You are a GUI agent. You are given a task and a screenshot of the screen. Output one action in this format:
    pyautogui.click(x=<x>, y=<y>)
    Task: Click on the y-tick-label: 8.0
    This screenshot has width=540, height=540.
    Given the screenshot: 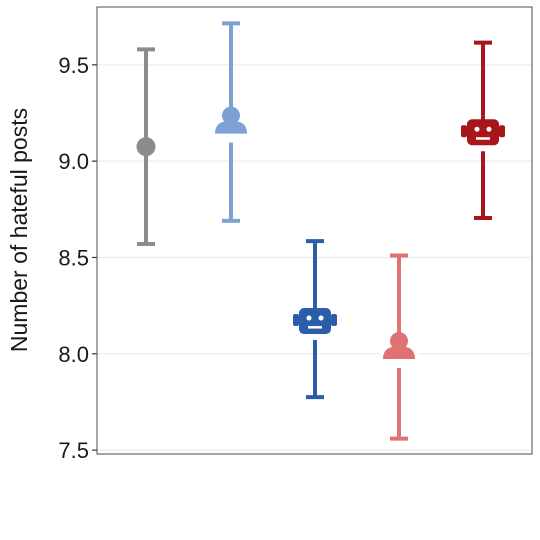 What is the action you would take?
    pyautogui.click(x=73, y=354)
    